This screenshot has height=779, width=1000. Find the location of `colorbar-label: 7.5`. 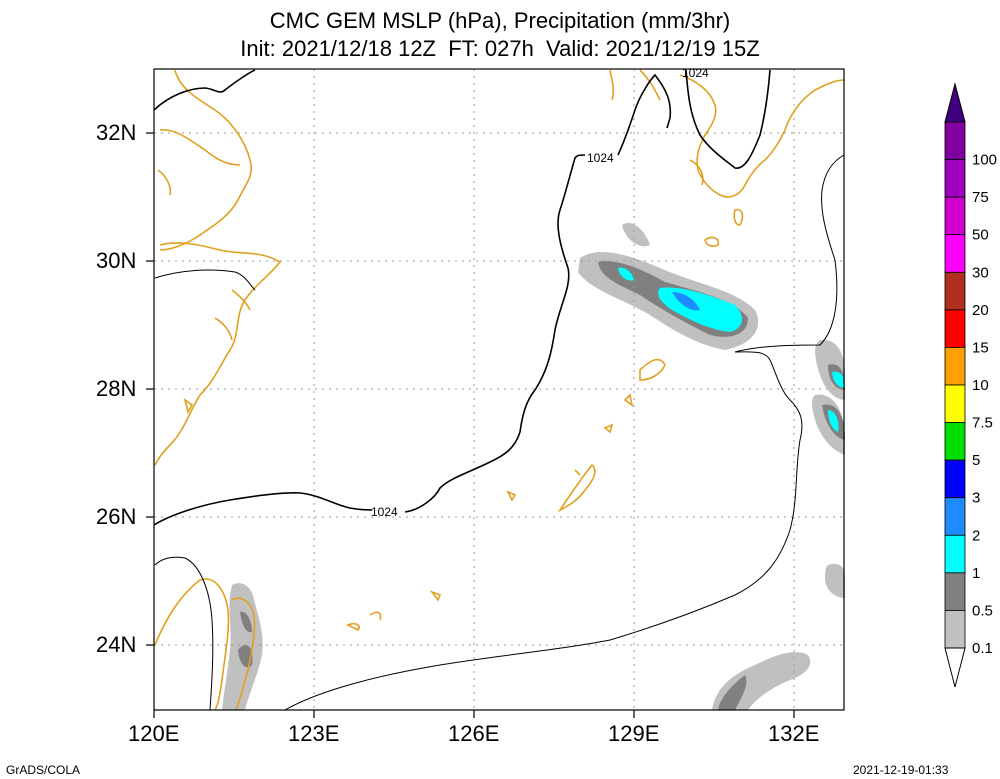

colorbar-label: 7.5 is located at coordinates (982, 423).